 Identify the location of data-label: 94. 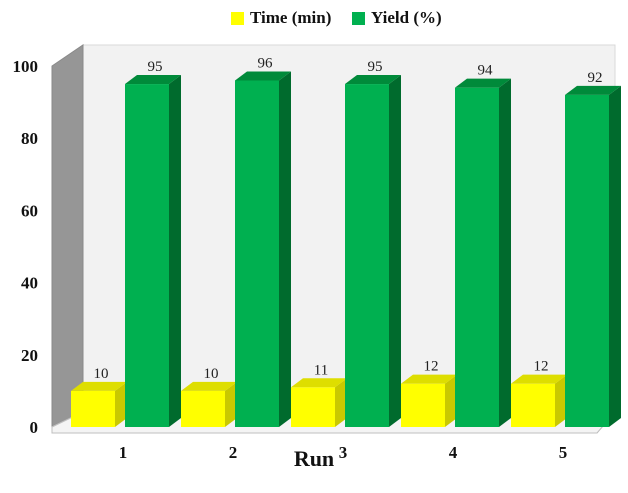
(486, 71).